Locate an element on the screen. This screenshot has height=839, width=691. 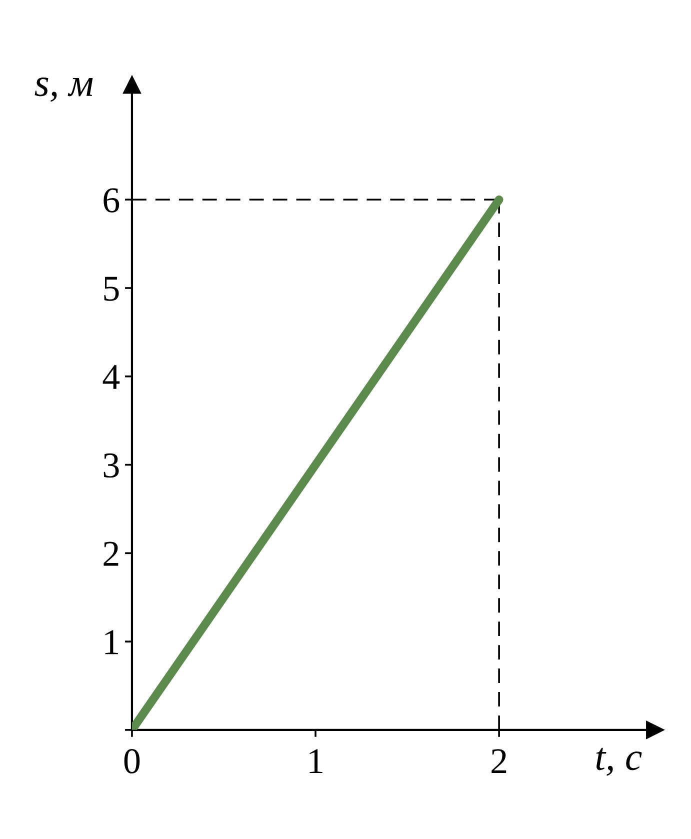
y-tick-label: 6 is located at coordinates (112, 200).